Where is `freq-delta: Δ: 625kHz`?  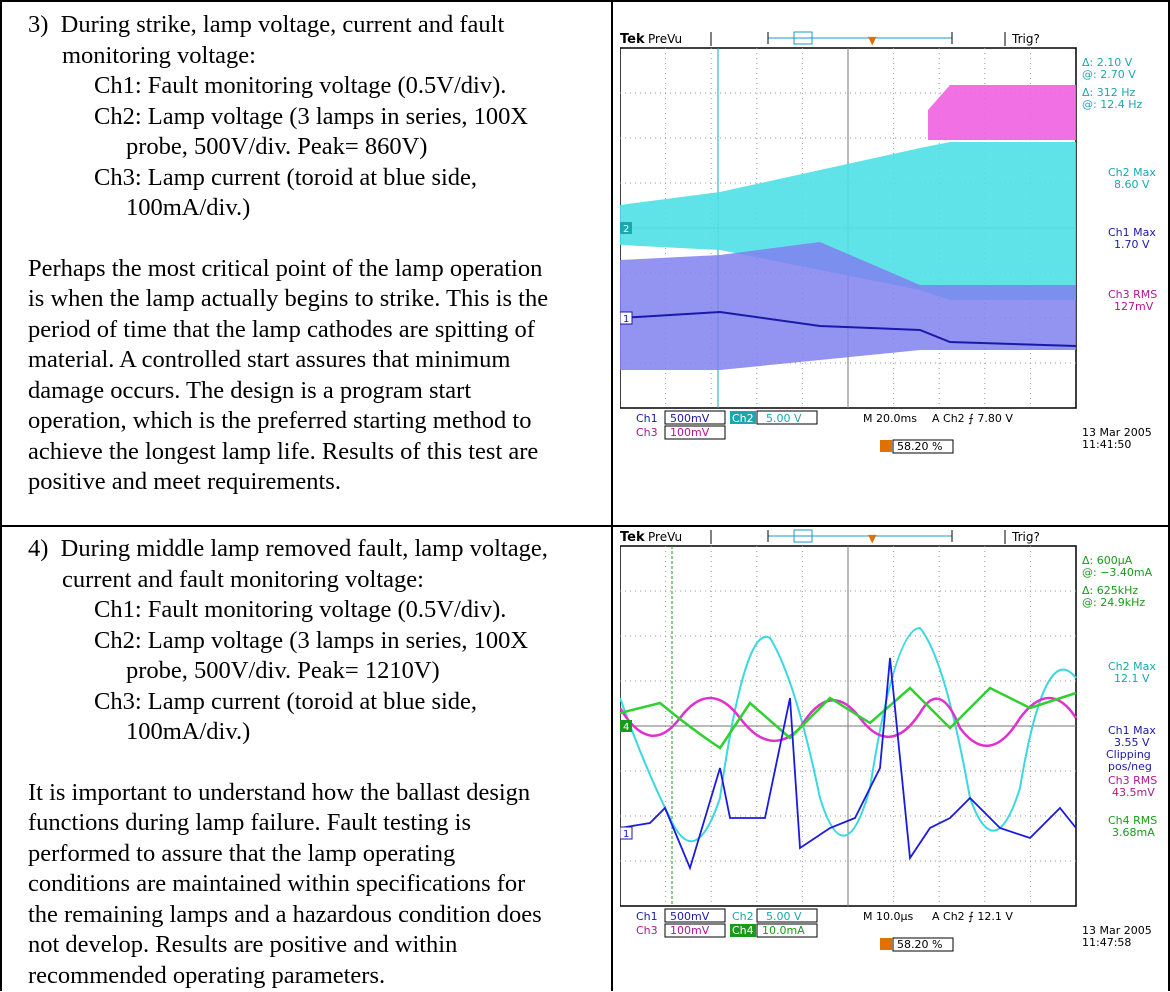 freq-delta: Δ: 625kHz is located at coordinates (1110, 590).